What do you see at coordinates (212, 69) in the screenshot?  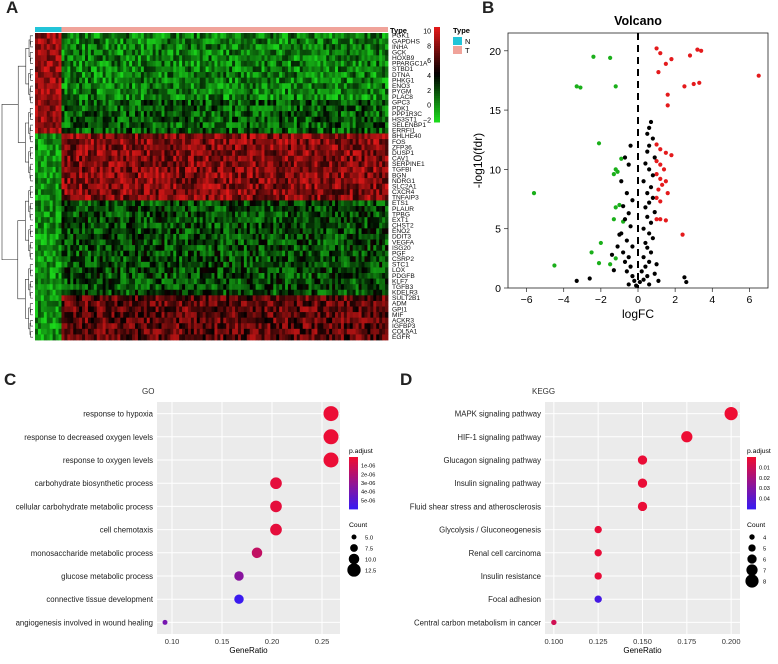 I see `heatmap-row` at bounding box center [212, 69].